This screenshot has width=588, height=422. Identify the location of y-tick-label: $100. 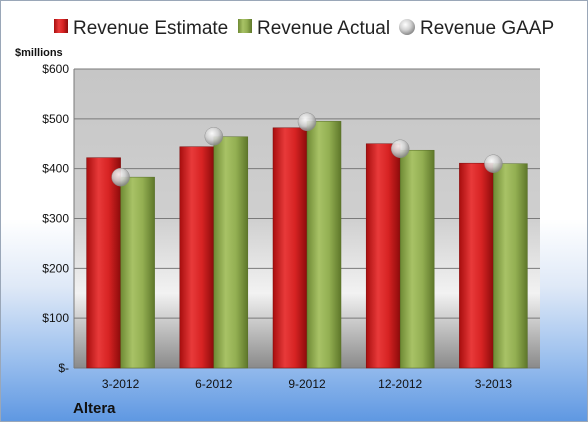
(55, 318).